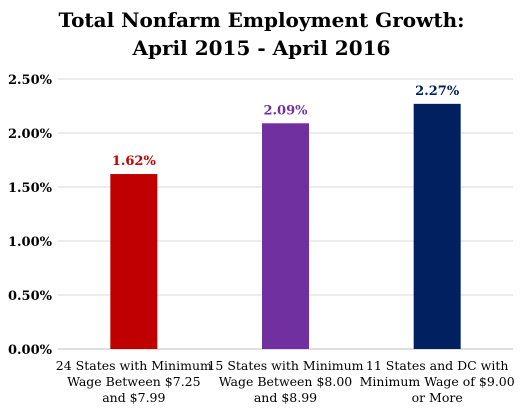 The width and height of the screenshot is (523, 412). Describe the element at coordinates (134, 365) in the screenshot. I see `x-tick-label: 24 States with Minimum` at that location.